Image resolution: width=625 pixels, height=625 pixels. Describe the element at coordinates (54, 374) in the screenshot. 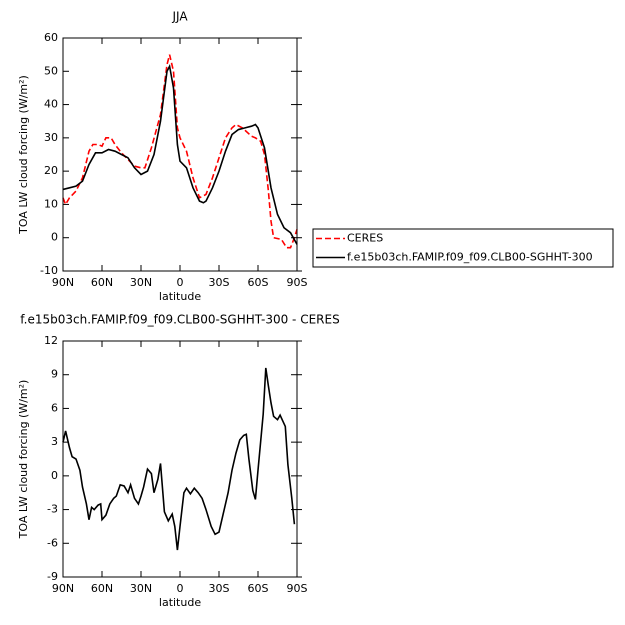

I see `y-tick-label: 9` at that location.